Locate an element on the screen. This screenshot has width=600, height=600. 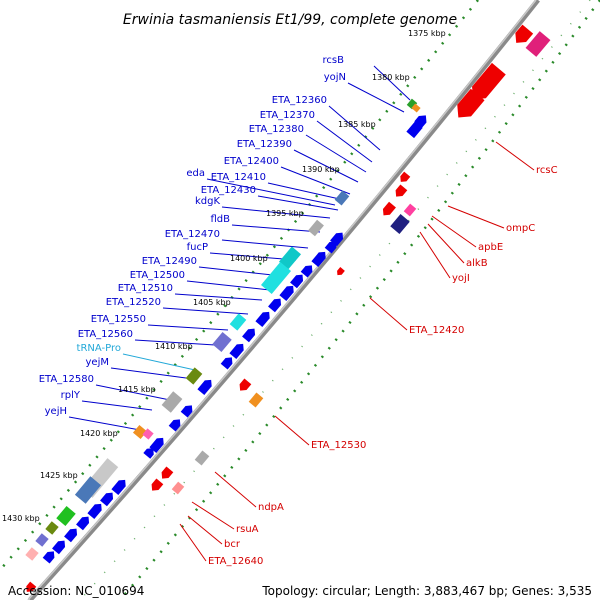
reverse-gene-4-shape is located at coordinates (389, 208).